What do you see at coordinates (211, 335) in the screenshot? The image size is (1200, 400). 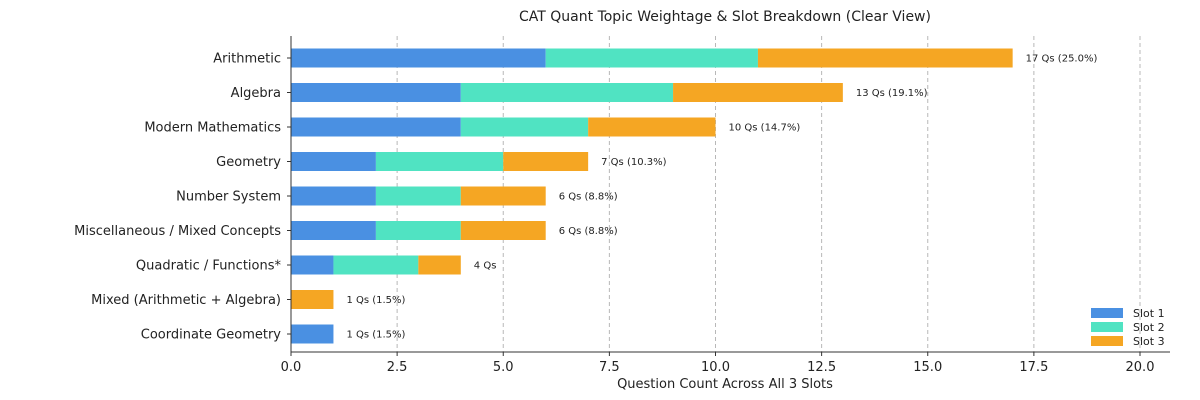 I see `category-label: Coordinate Geometry` at bounding box center [211, 335].